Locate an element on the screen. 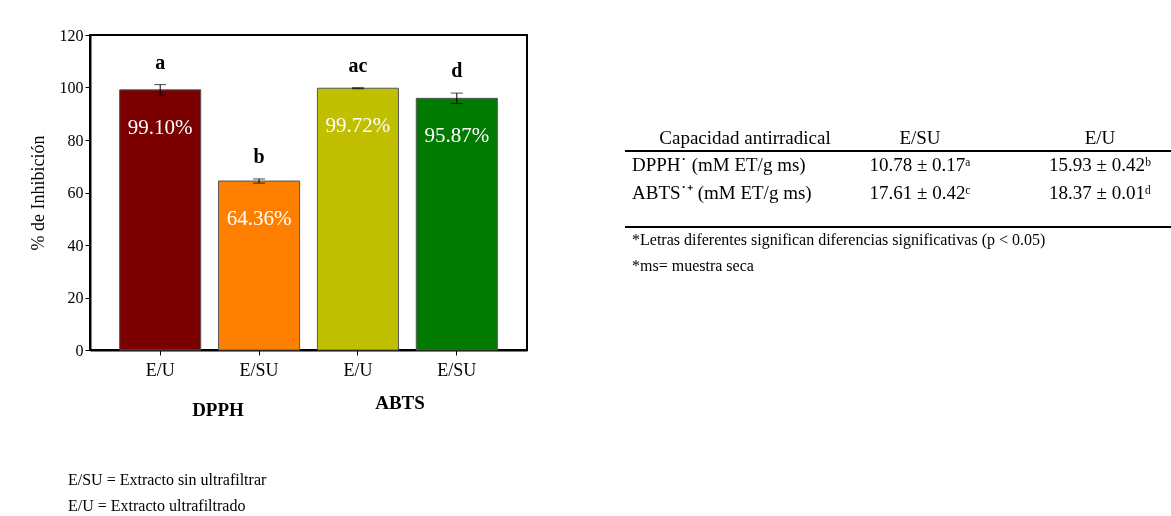 The image size is (1171, 516). text: *Letras diferentes significan diferencias significativas (p < 0.05) is located at coordinates (839, 240).